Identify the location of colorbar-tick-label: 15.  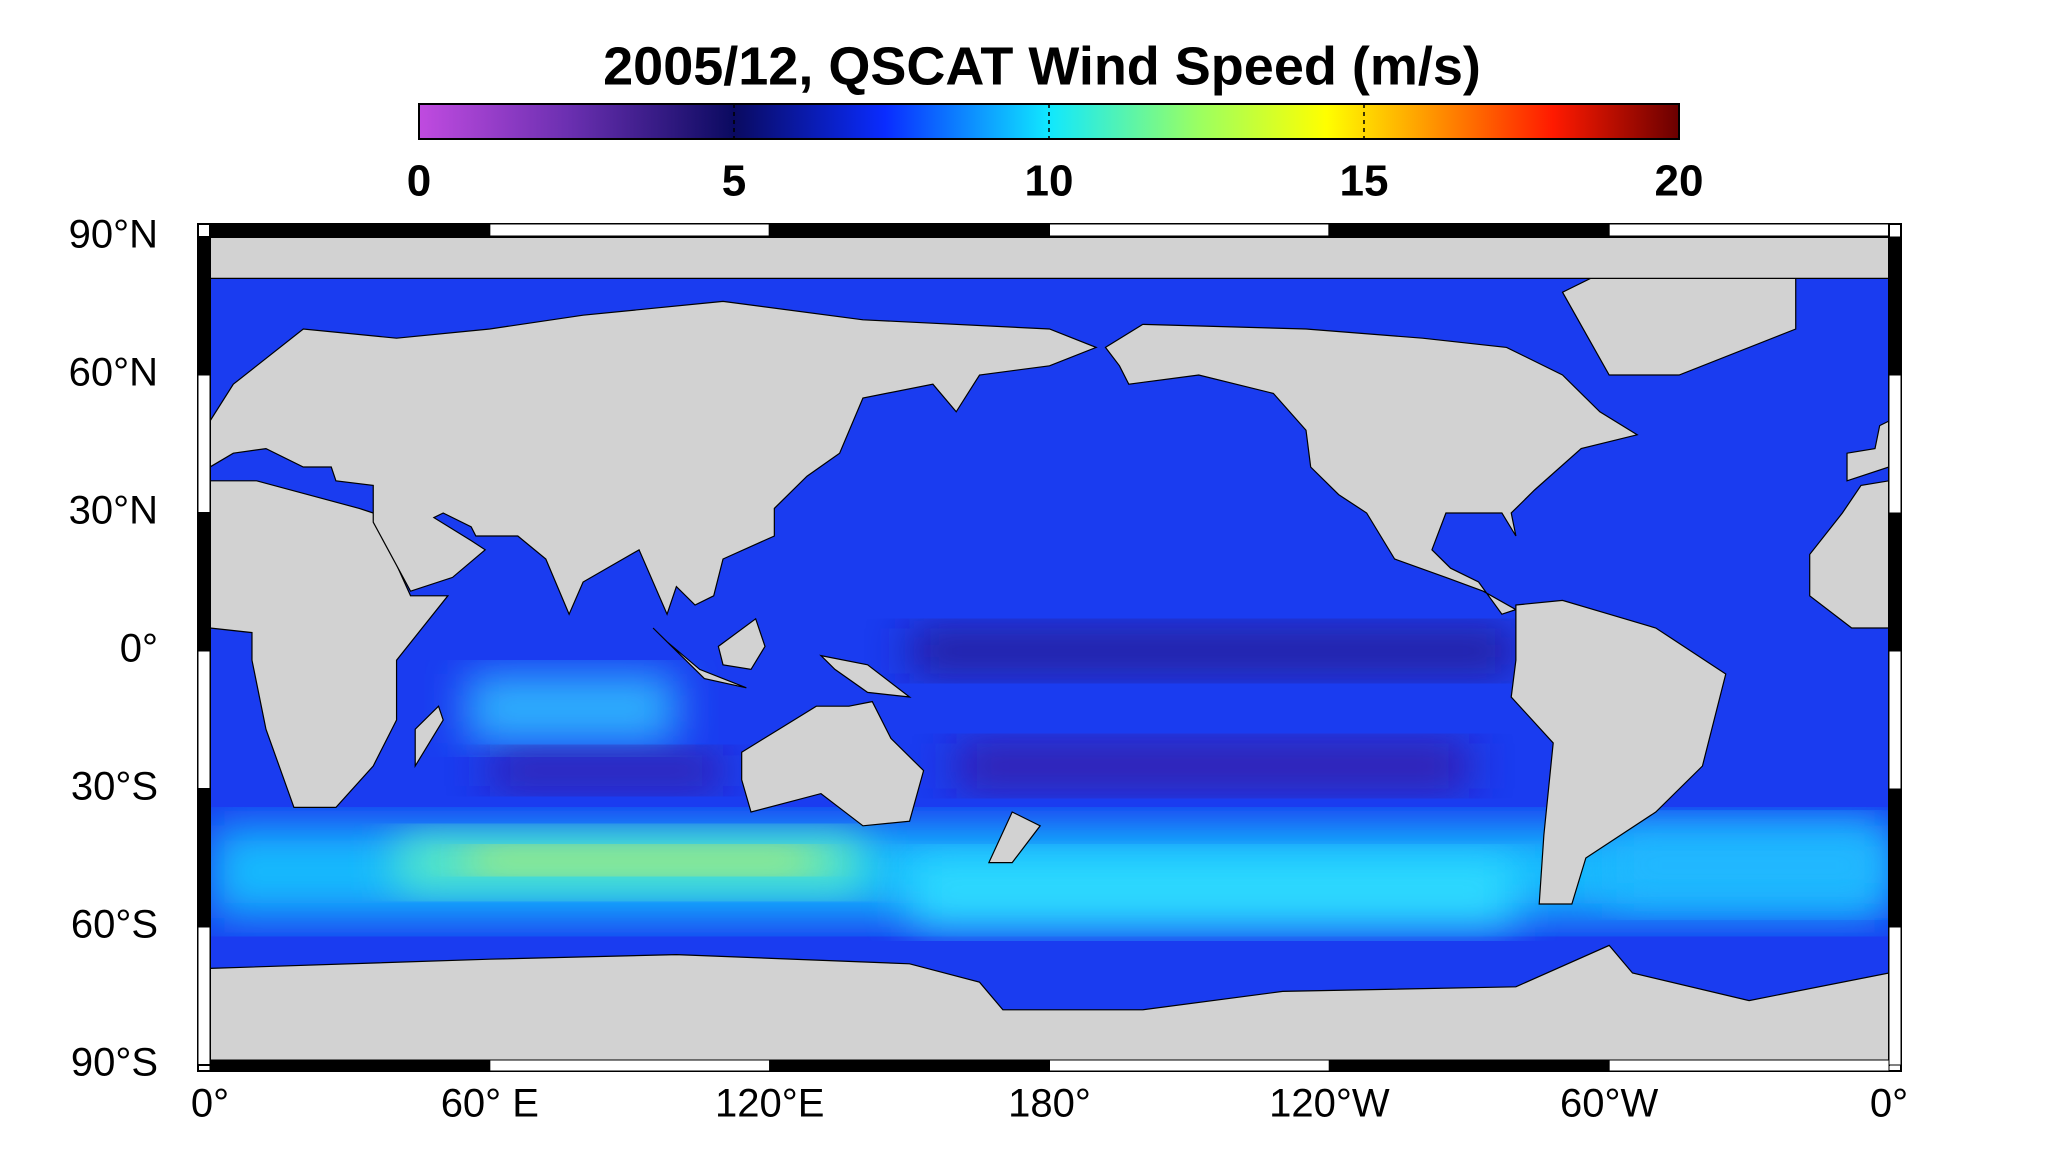
(1364, 181).